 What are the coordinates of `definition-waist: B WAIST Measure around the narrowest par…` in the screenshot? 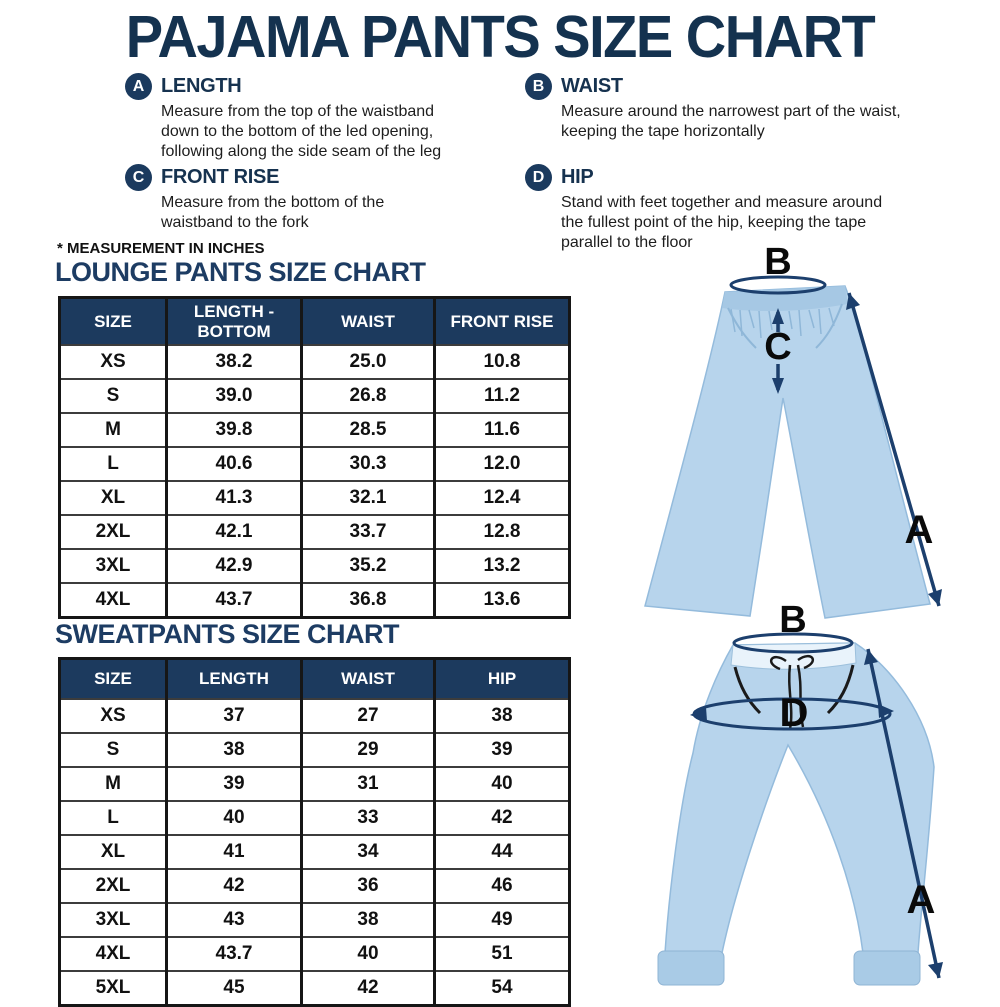 It's located at (715, 107).